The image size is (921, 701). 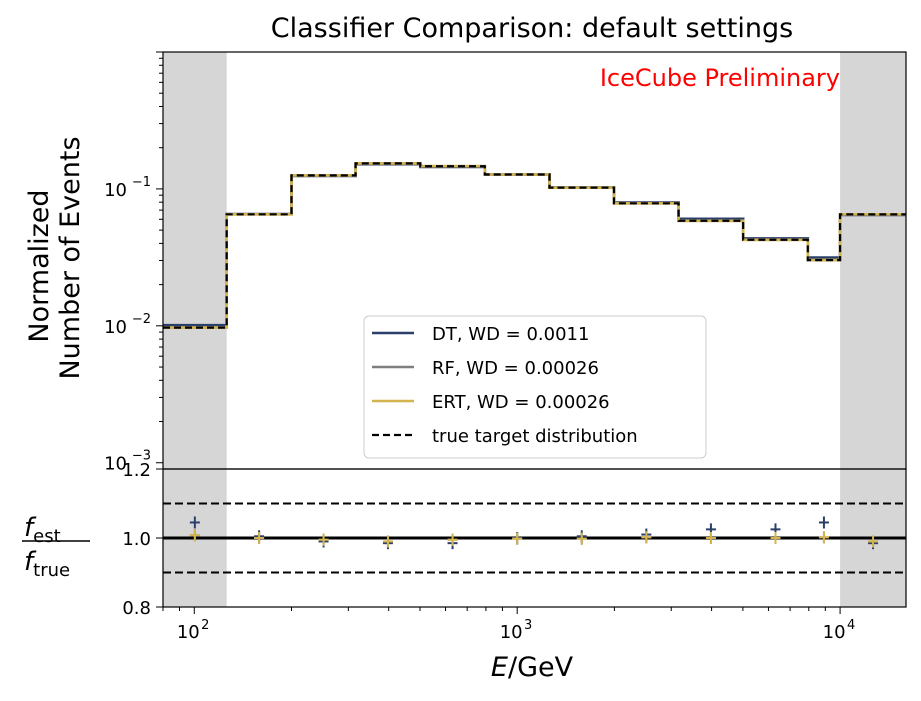 What do you see at coordinates (511, 632) in the screenshot?
I see `x-tick-label-1: 10` at bounding box center [511, 632].